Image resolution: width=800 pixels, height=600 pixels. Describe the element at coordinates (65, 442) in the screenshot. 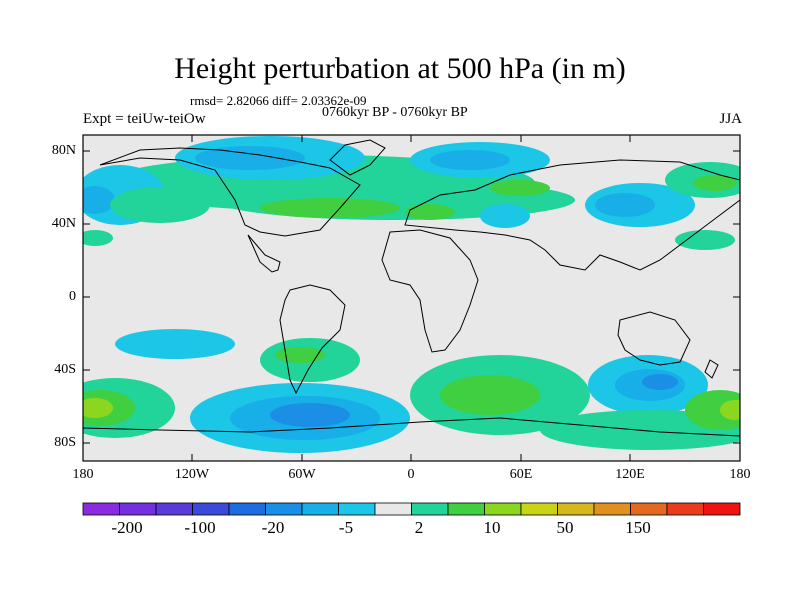

I see `lat-label-80s: 80S` at that location.